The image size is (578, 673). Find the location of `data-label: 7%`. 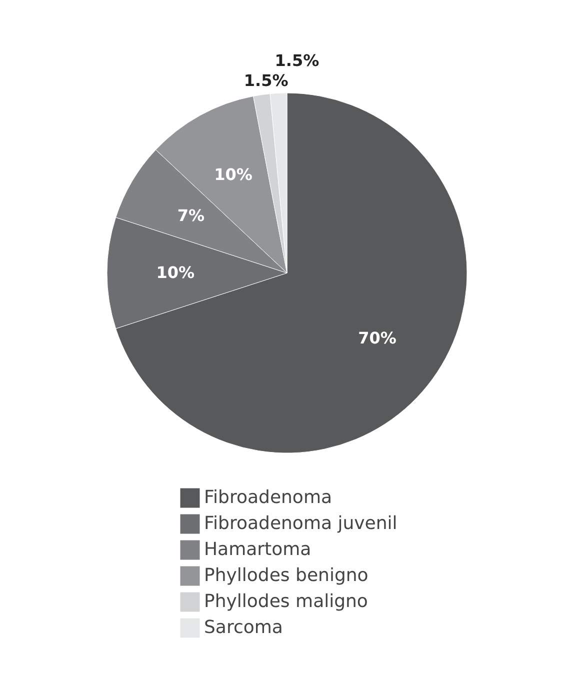

data-label: 7% is located at coordinates (191, 216).